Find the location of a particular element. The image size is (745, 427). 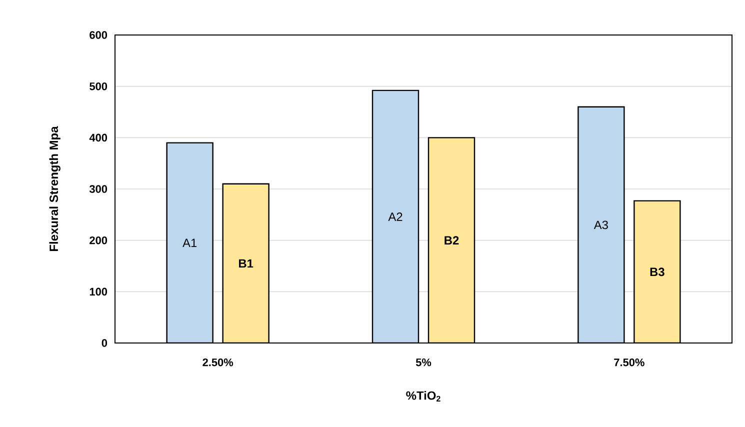

y-tick-label: 0 is located at coordinates (105, 343).